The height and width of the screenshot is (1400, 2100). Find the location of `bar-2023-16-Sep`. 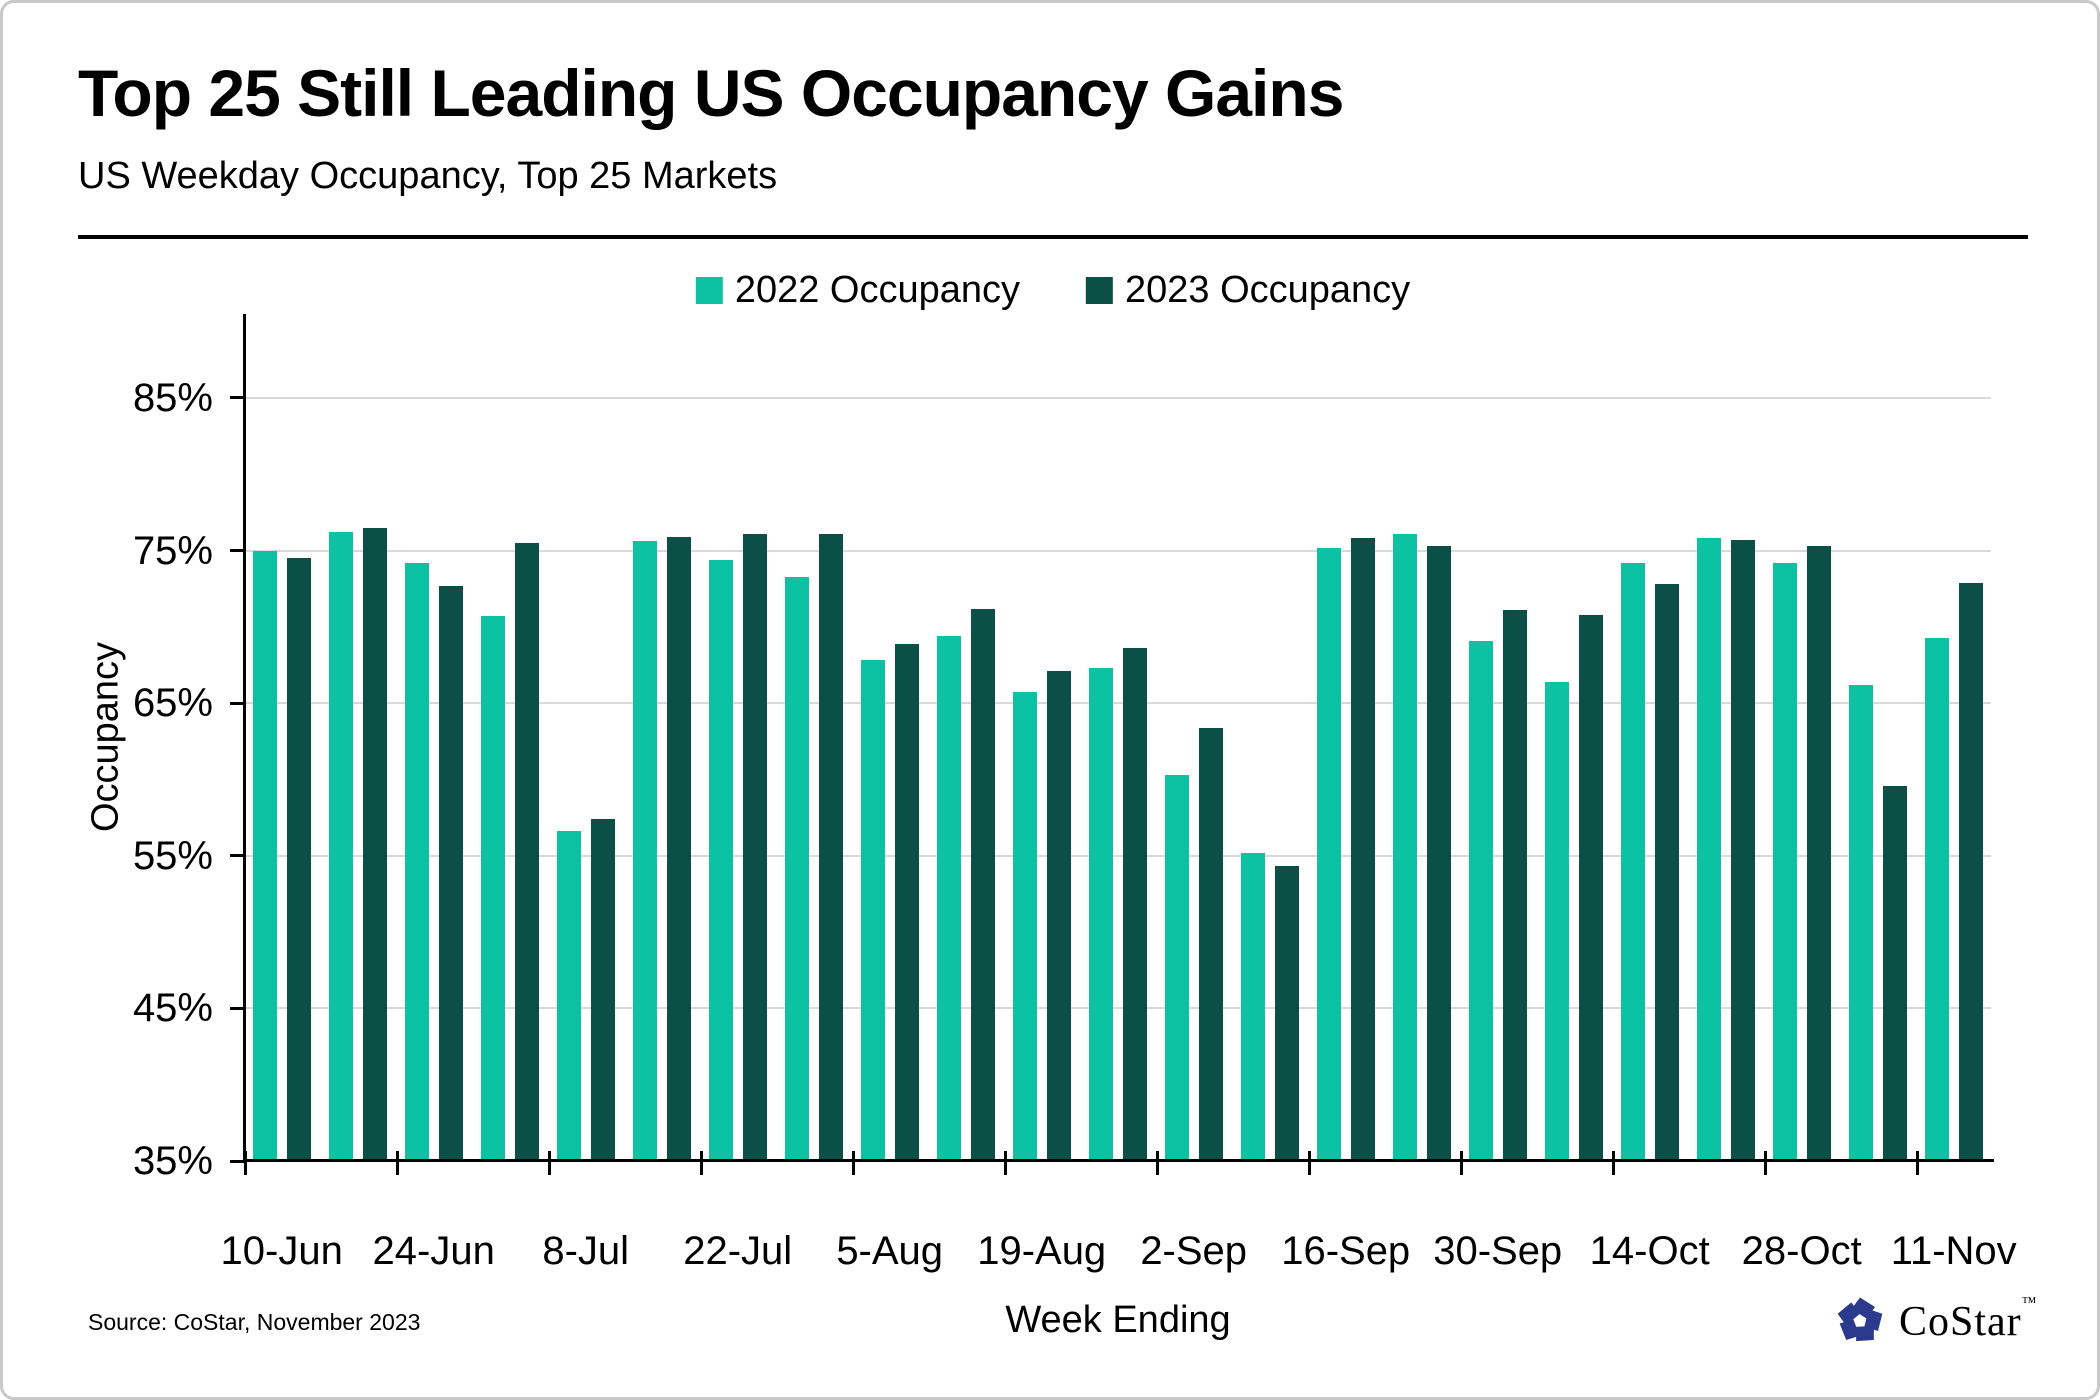

bar-2023-16-Sep is located at coordinates (1362, 849).